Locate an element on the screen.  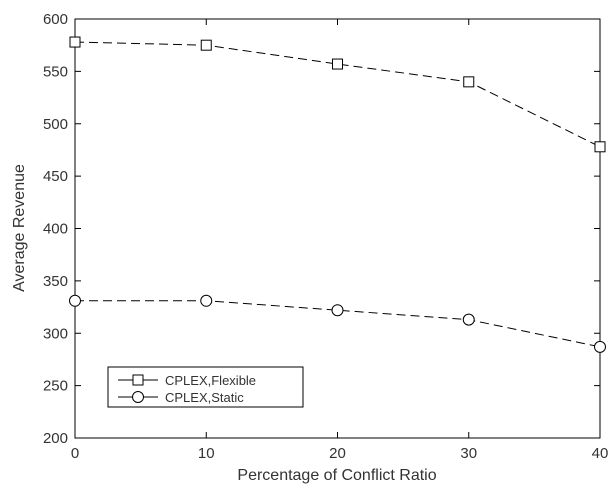
x-tick-label: 0 is located at coordinates (75, 453).